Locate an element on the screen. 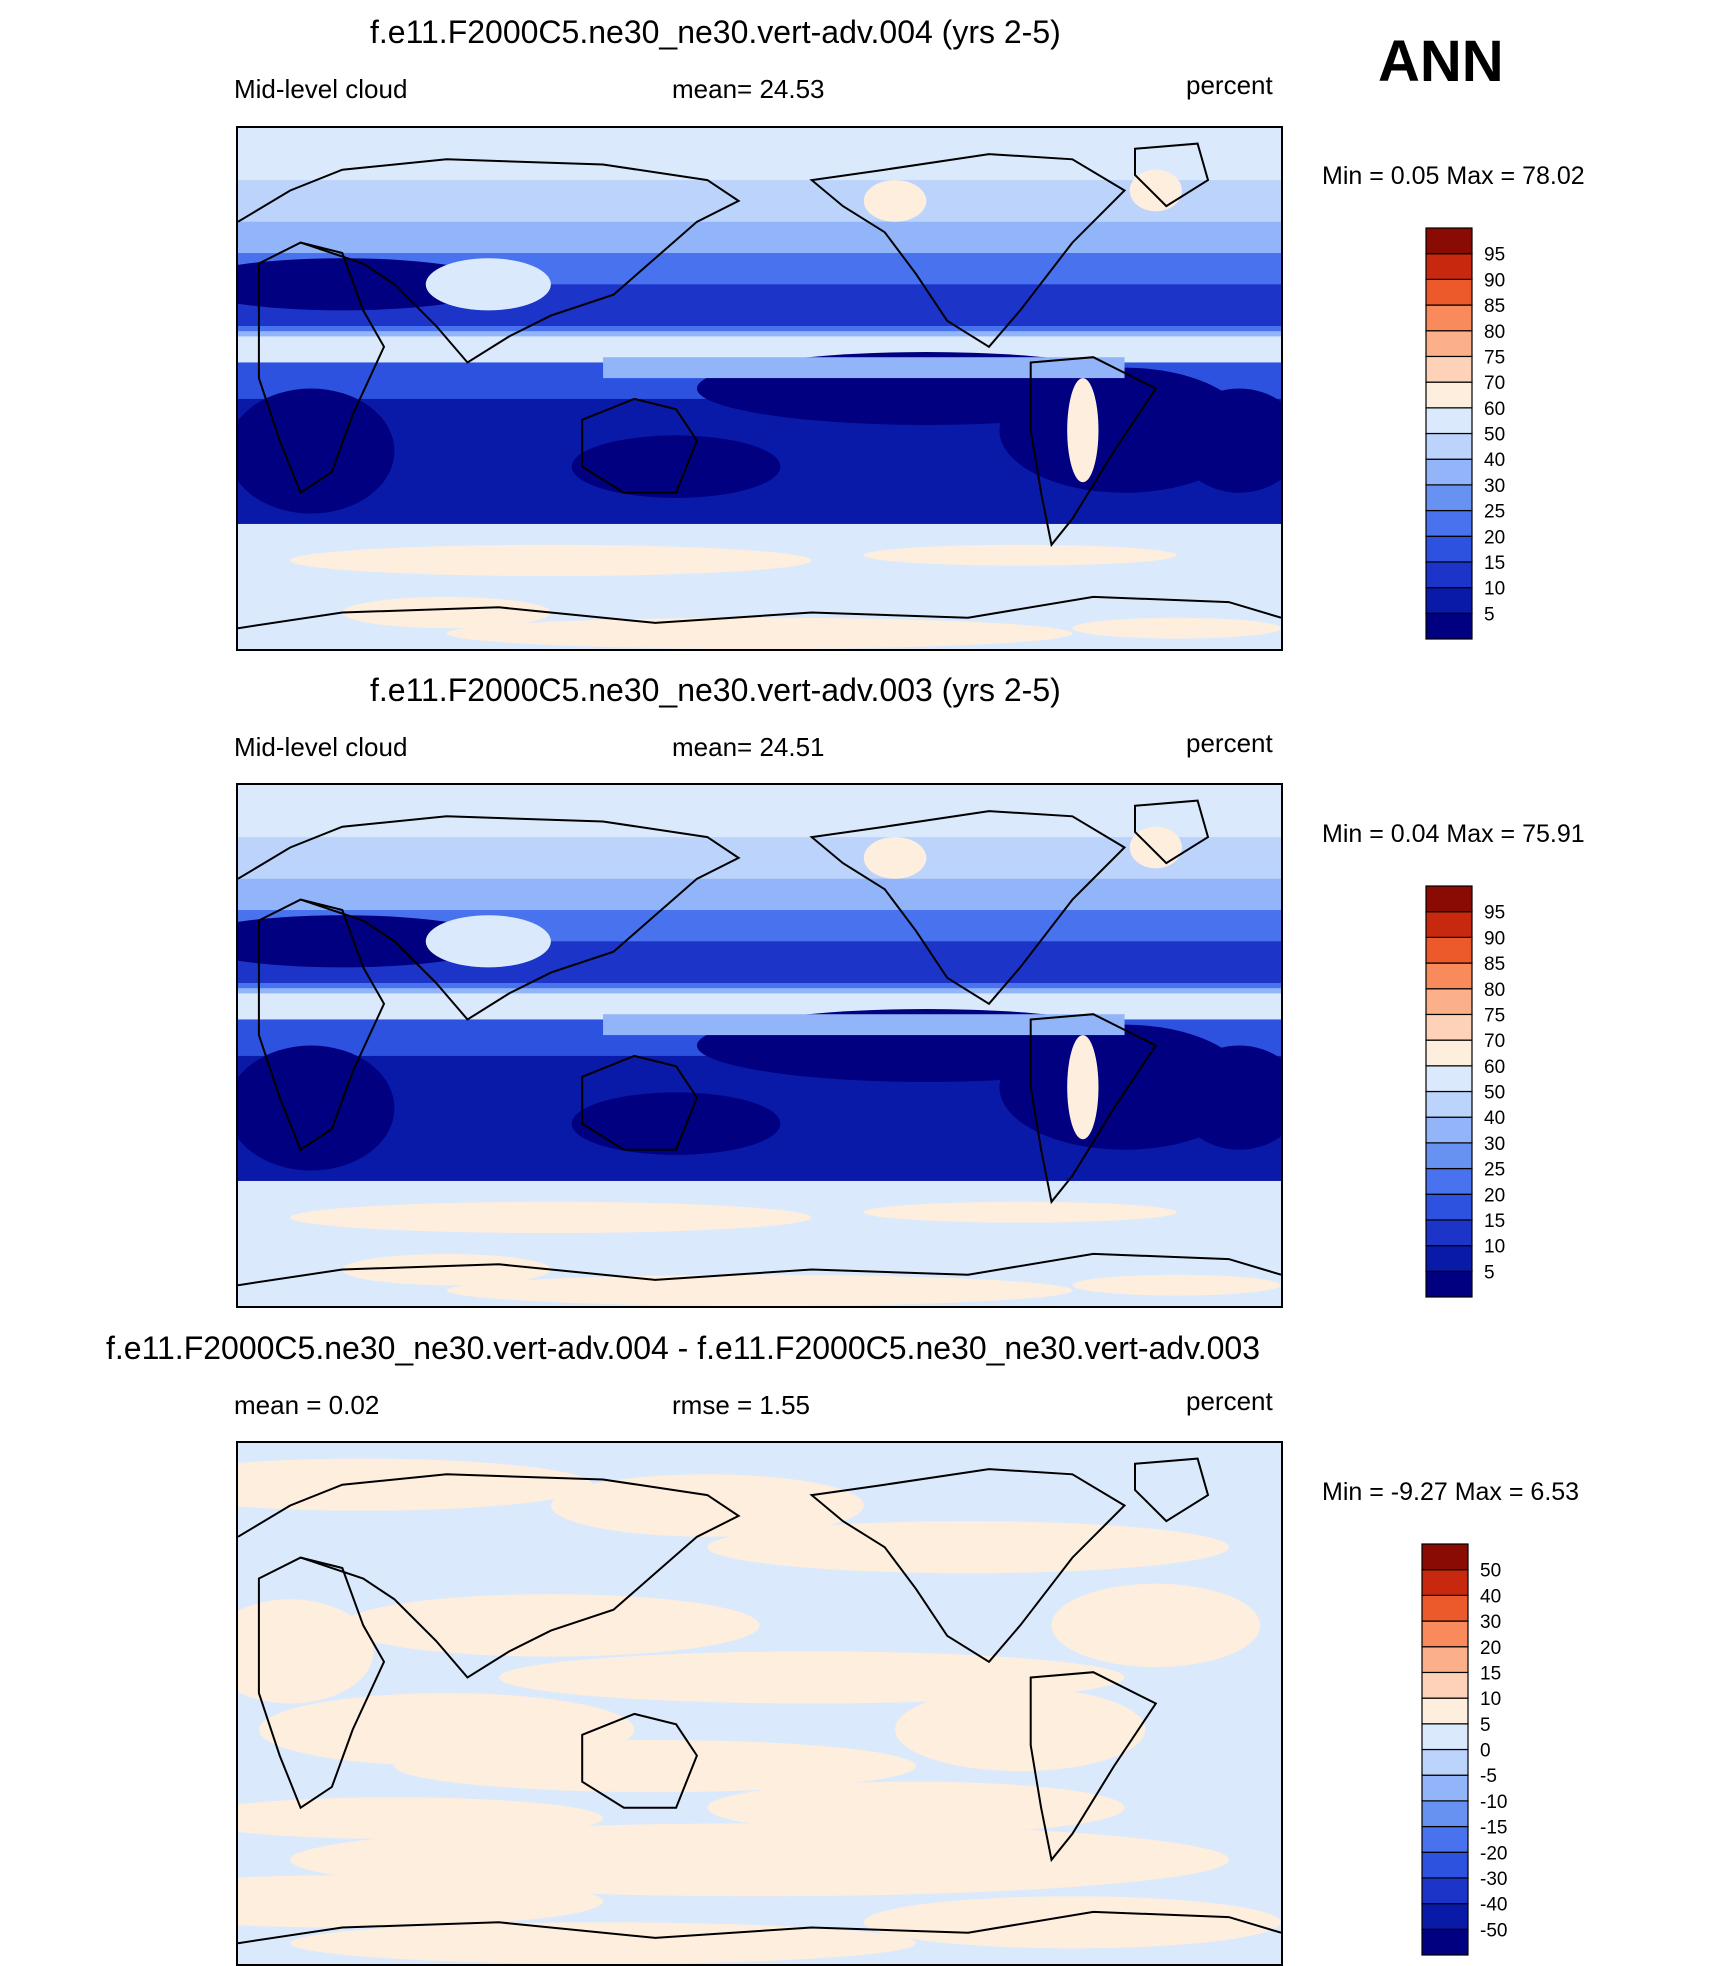 The height and width of the screenshot is (1966, 1710). panel-1-minmax: Min = 0.05 Max = 78.02 is located at coordinates (1453, 176).